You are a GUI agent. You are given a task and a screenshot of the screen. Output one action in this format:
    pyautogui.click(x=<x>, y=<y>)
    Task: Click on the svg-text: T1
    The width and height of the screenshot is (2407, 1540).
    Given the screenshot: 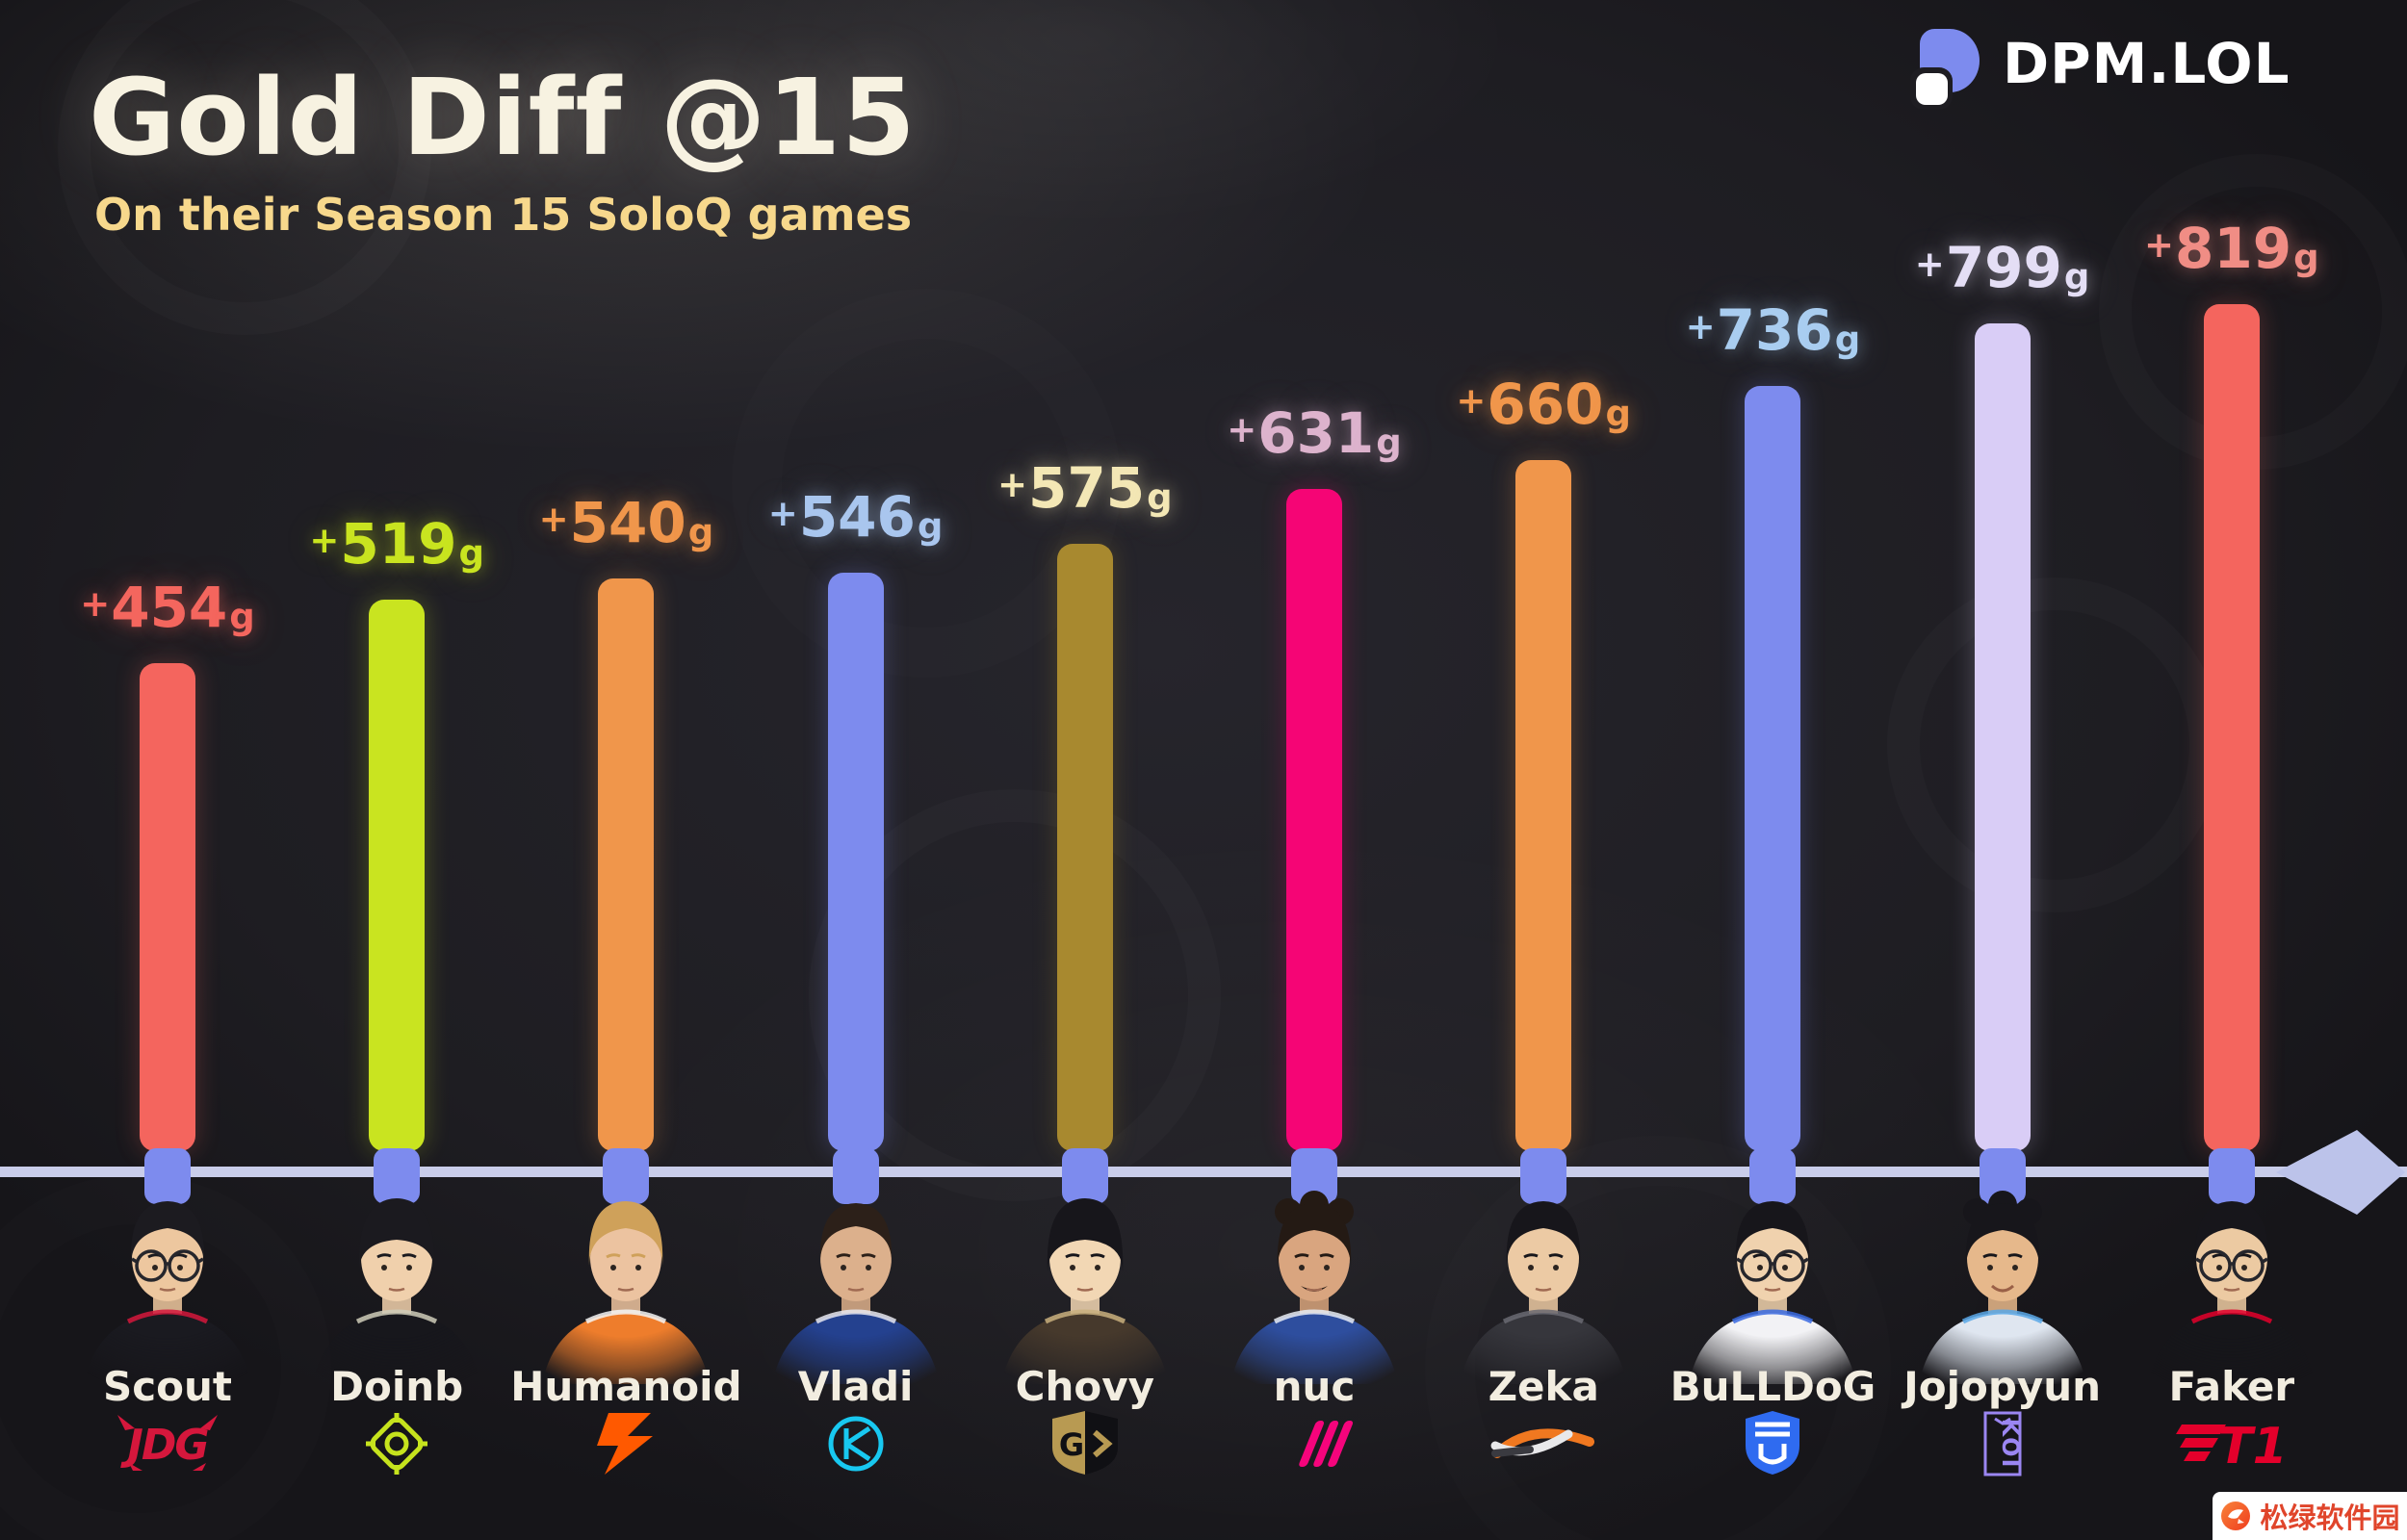 What is the action you would take?
    pyautogui.click(x=2253, y=1447)
    